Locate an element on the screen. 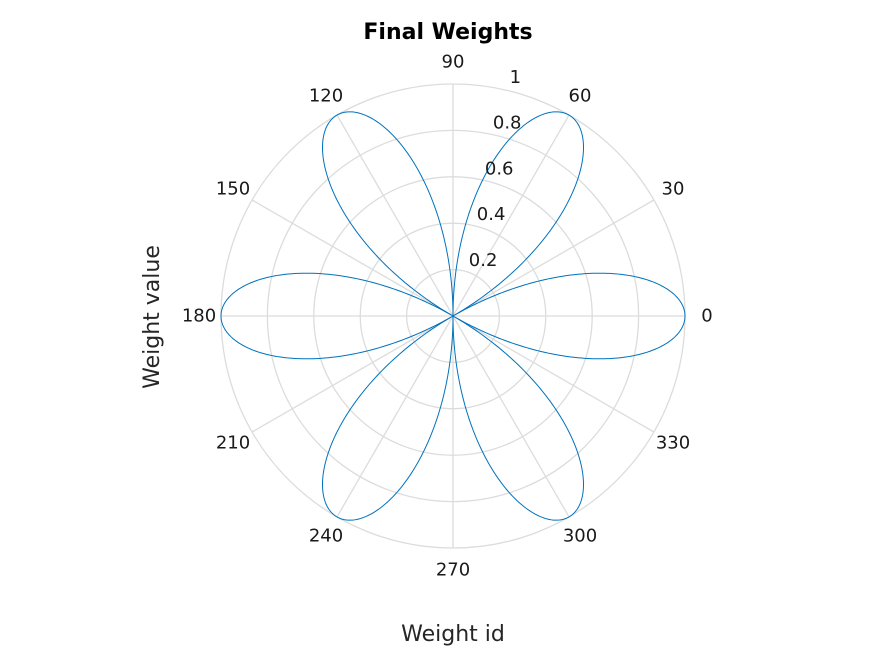 This screenshot has height=655, width=875. x-axis-label: Weight id is located at coordinates (453, 634).